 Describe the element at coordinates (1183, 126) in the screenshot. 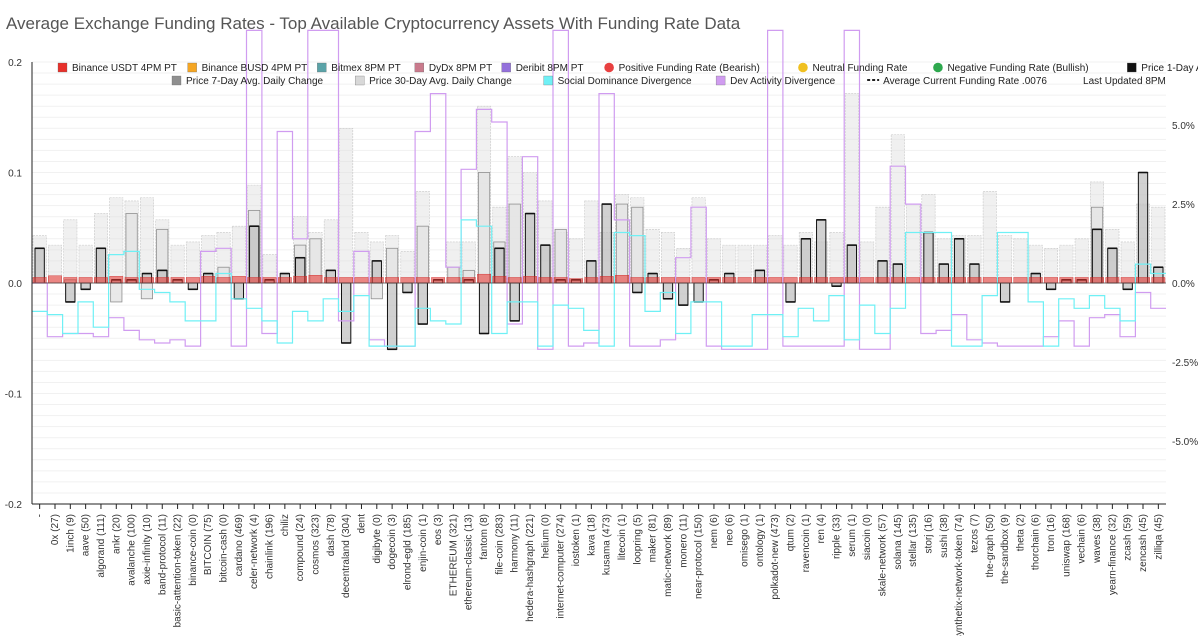

I see `y2-tick-label: 5.0%` at that location.